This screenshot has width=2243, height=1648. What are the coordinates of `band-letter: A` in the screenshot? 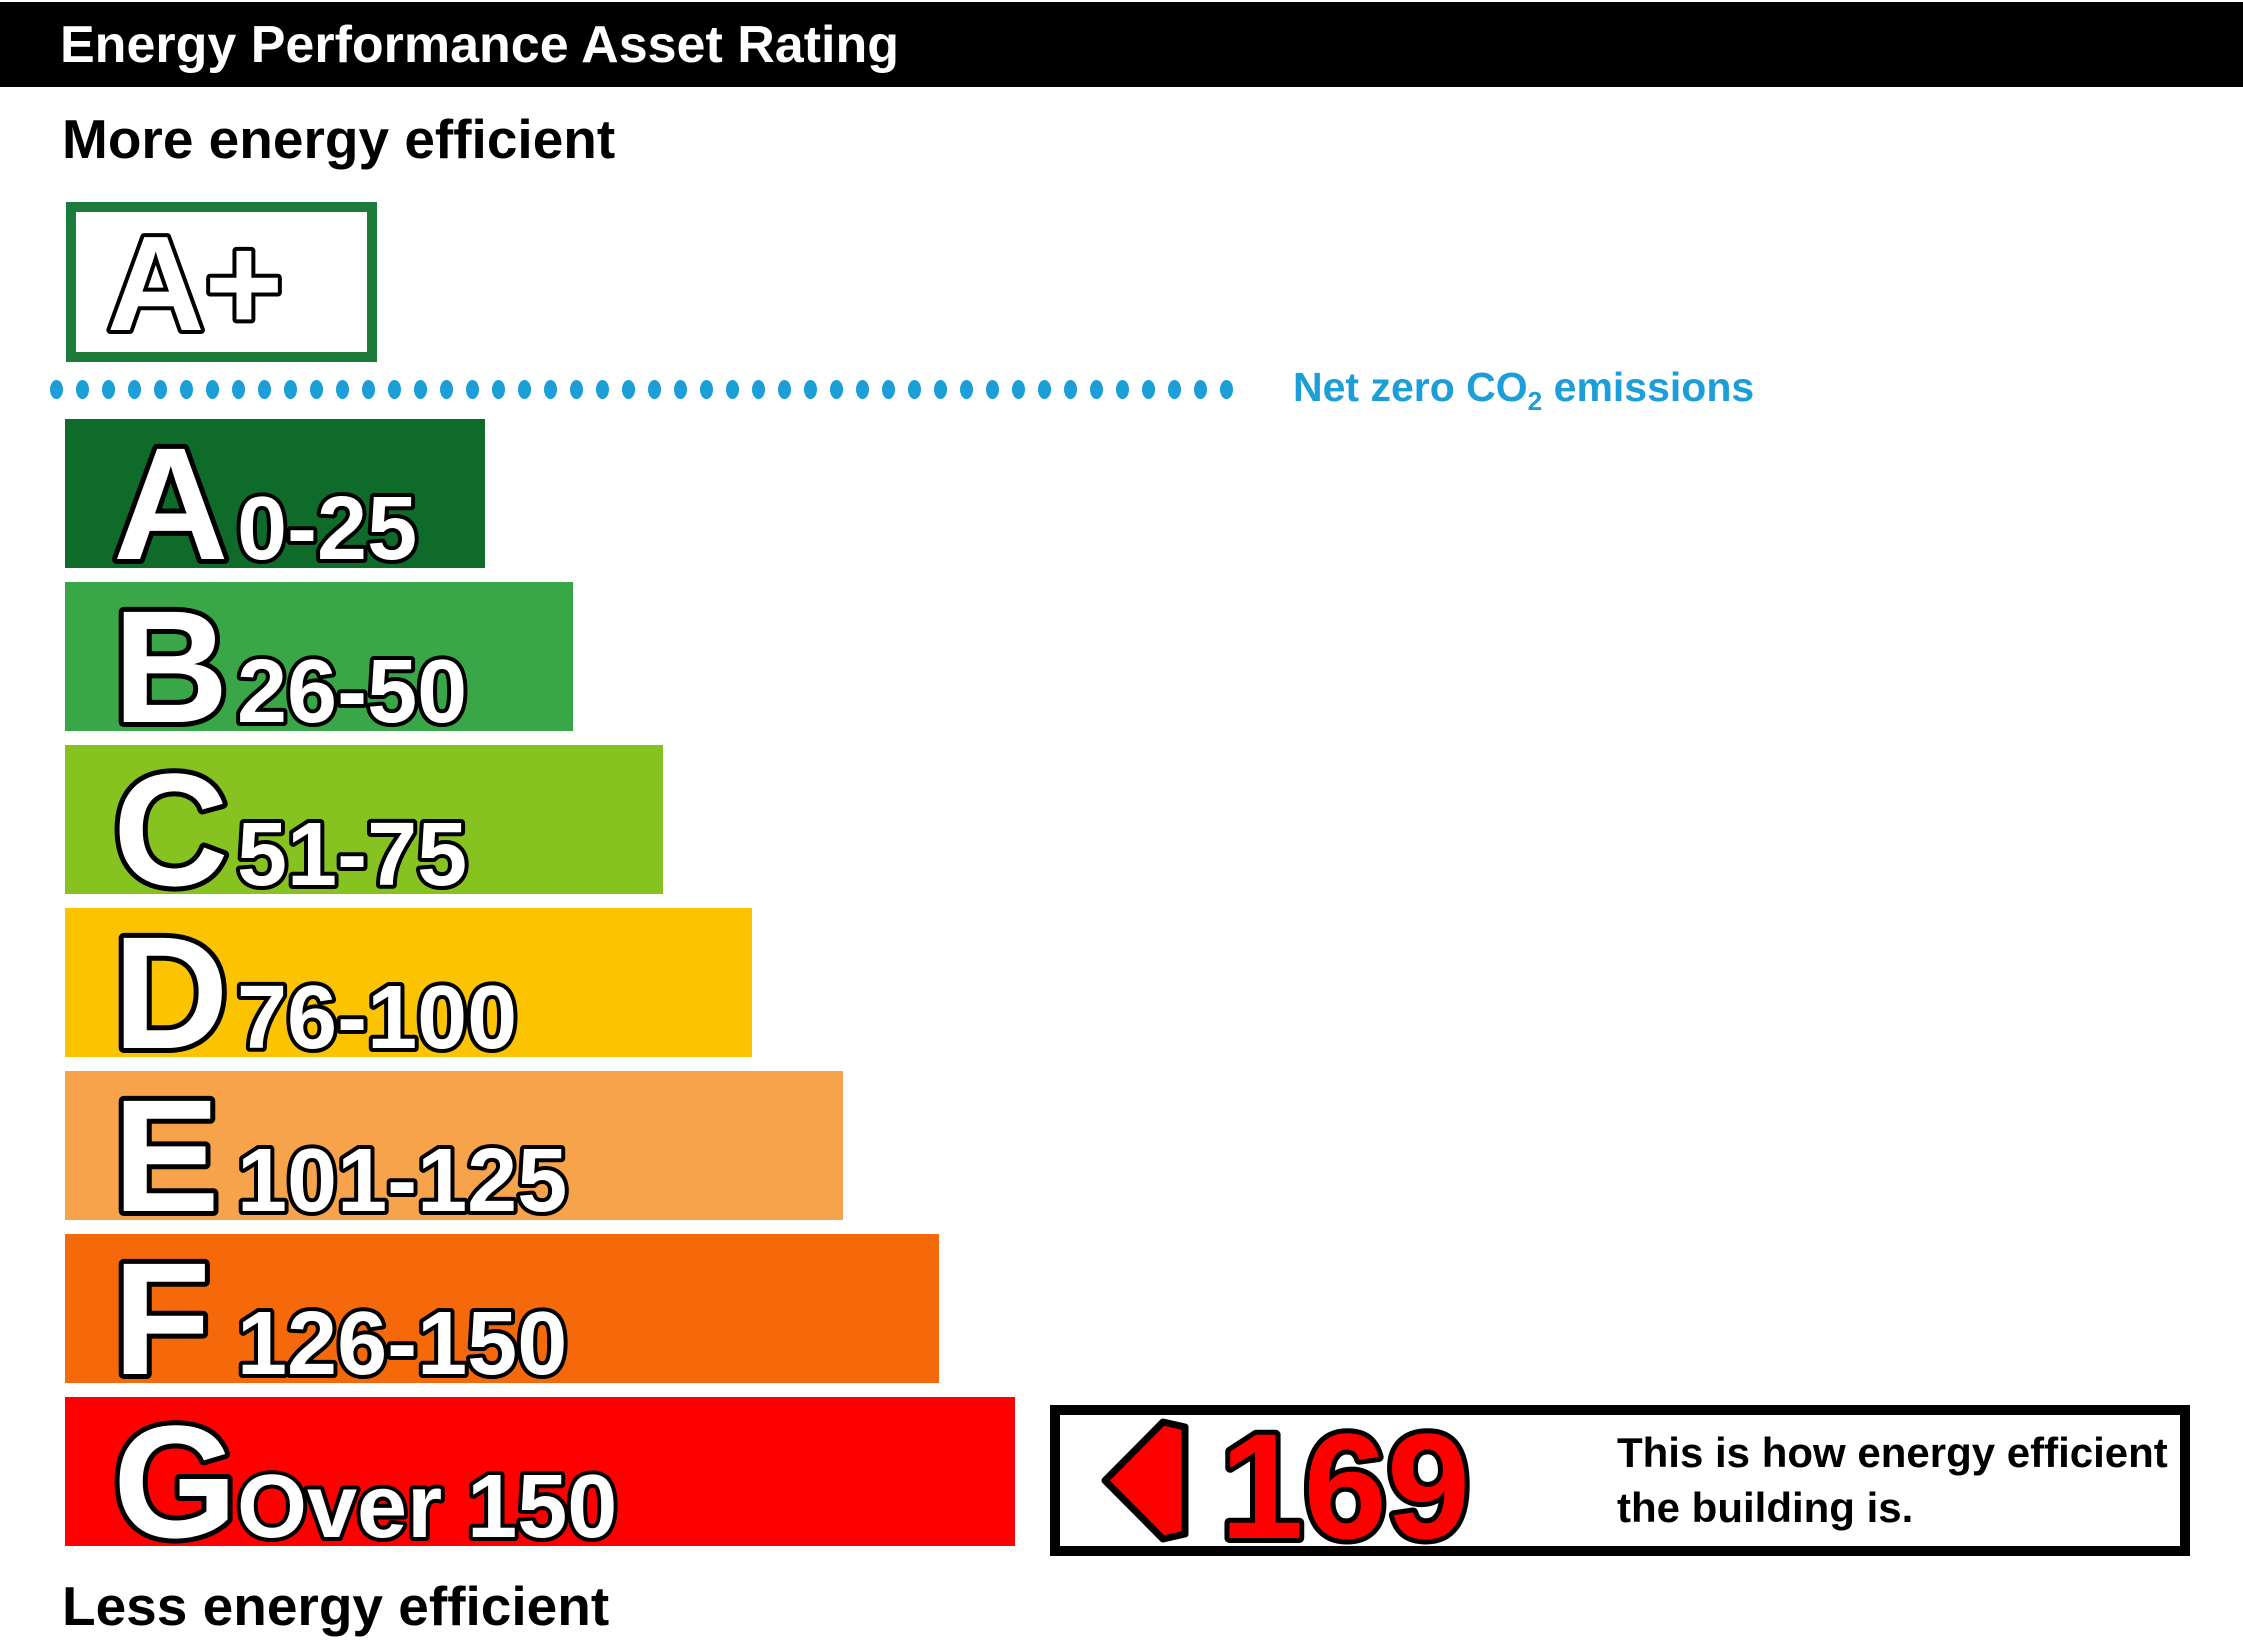 It's located at (171, 503).